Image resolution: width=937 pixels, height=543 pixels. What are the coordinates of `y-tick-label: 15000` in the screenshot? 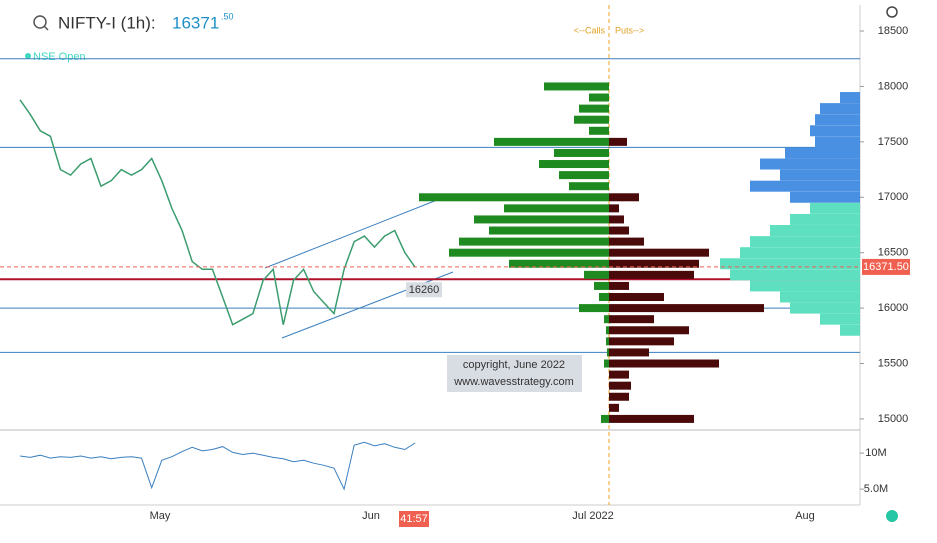 It's located at (893, 419).